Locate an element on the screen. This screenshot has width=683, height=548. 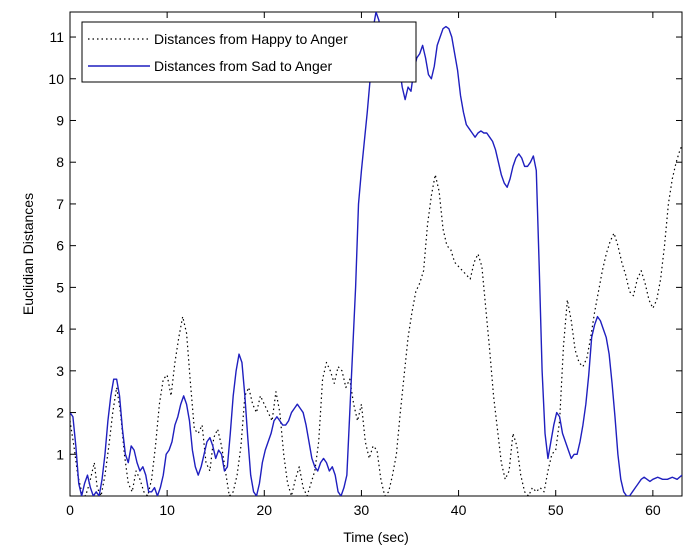
y-tick-label: 11 is located at coordinates (56, 37).